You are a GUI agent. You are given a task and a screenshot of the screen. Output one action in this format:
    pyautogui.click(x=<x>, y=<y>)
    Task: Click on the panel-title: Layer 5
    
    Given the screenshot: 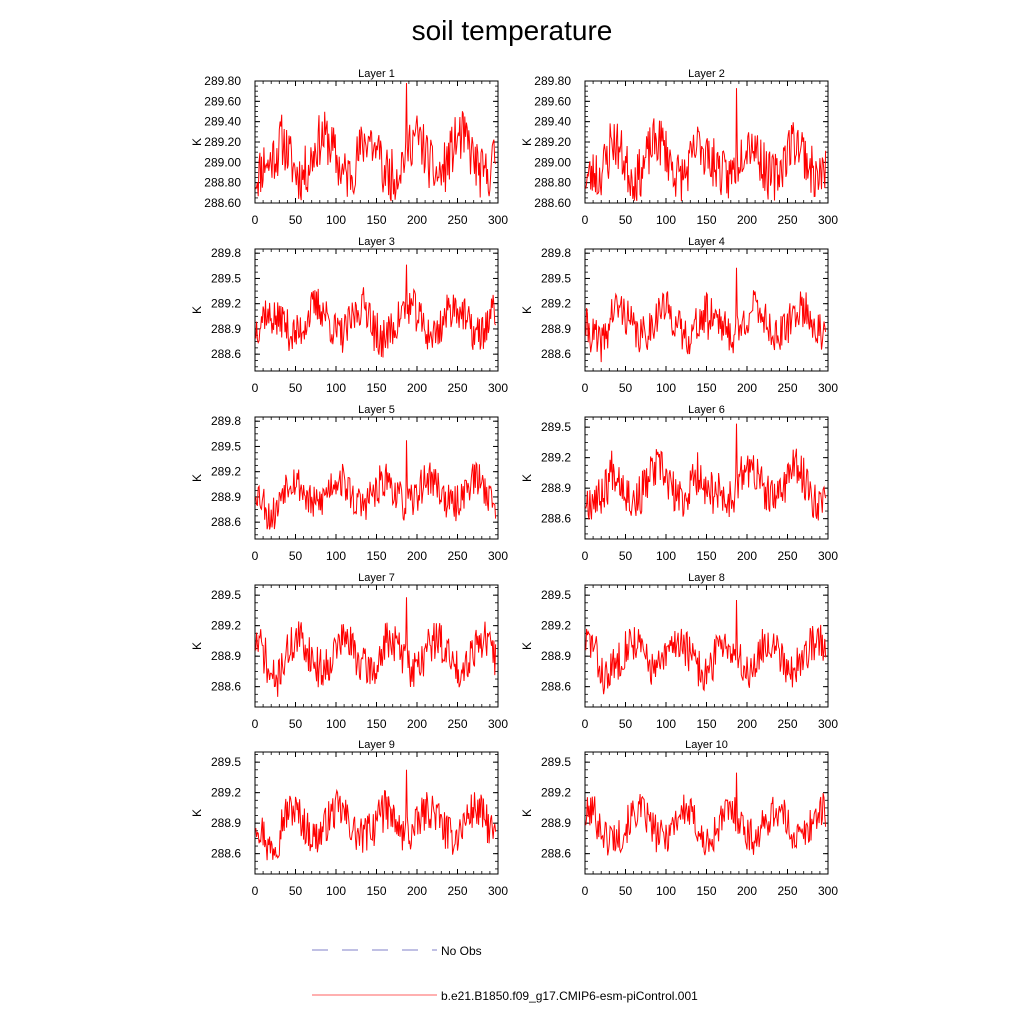 What is the action you would take?
    pyautogui.click(x=376, y=410)
    